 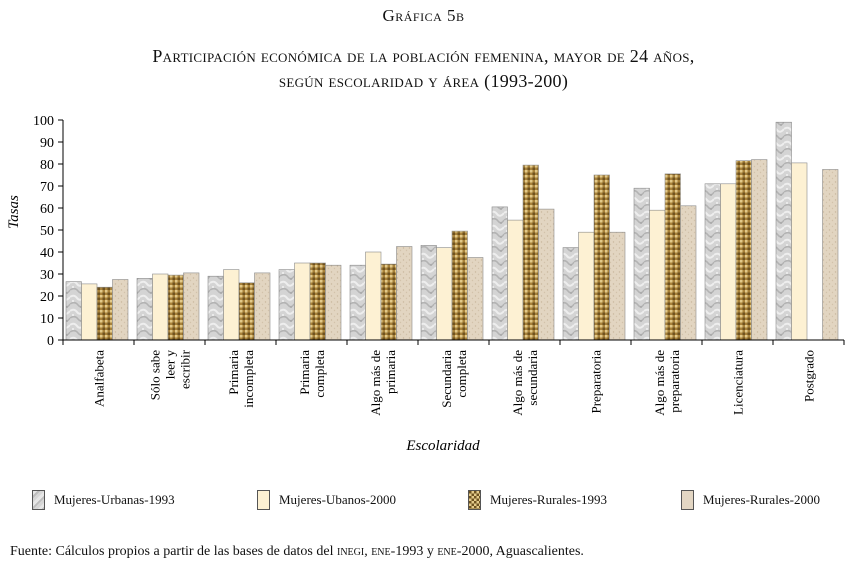 I want to click on x-tick-label: Secundaria completa, so click(x=454, y=379).